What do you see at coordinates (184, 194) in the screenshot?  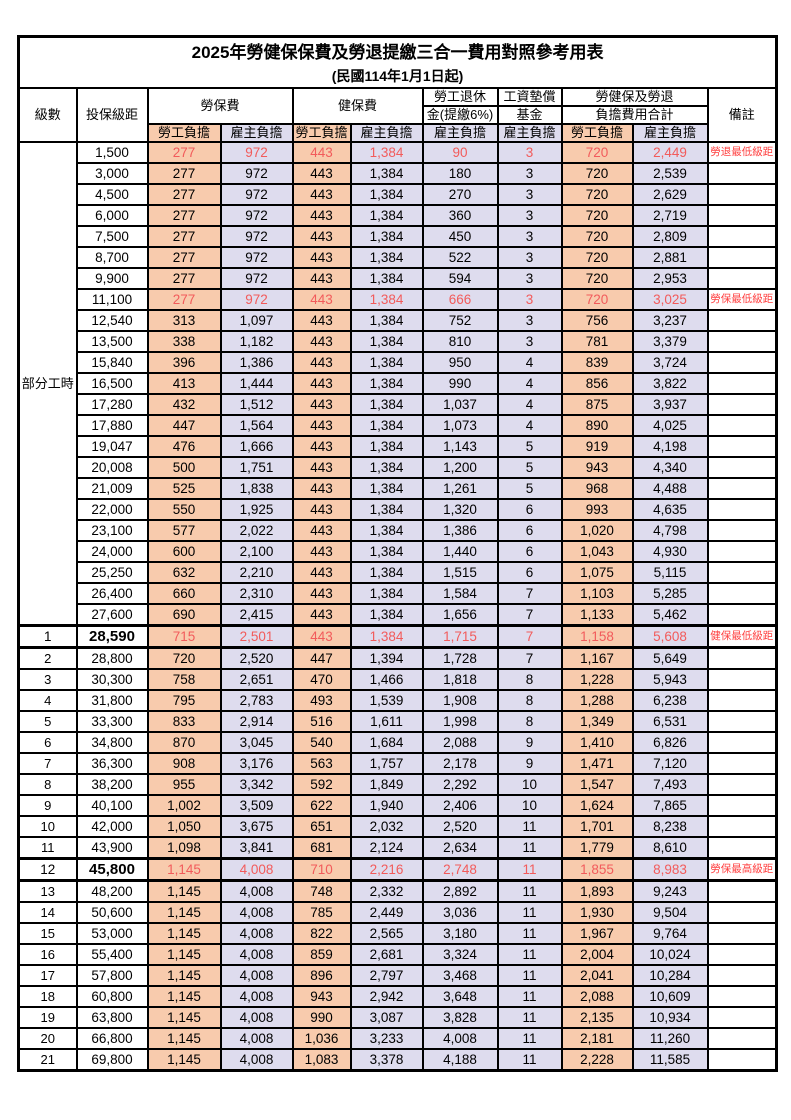 I see `value-cell: 277` at bounding box center [184, 194].